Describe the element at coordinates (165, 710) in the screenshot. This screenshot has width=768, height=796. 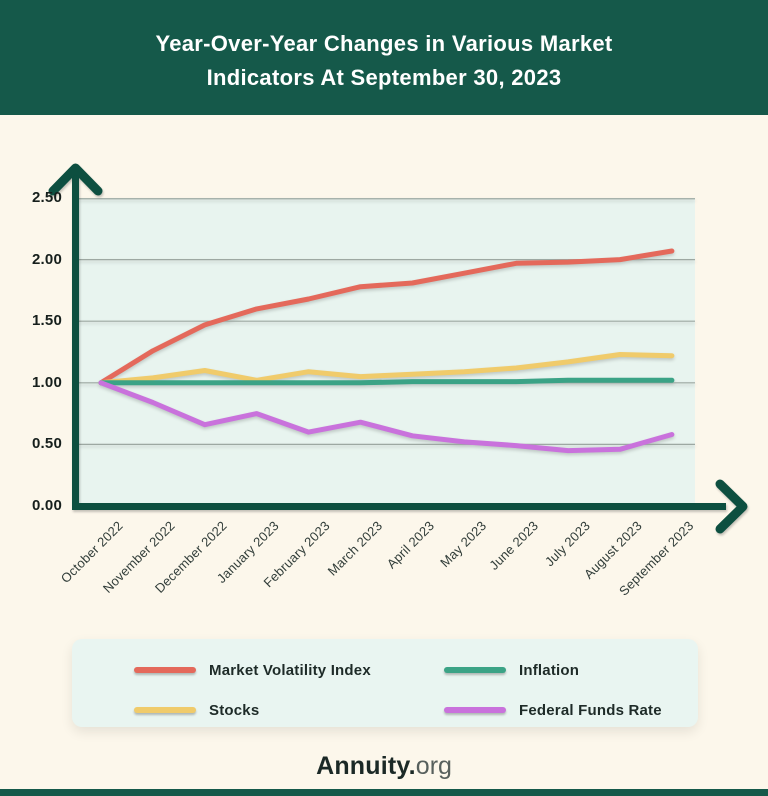
I see `legend-swatch-stocks` at that location.